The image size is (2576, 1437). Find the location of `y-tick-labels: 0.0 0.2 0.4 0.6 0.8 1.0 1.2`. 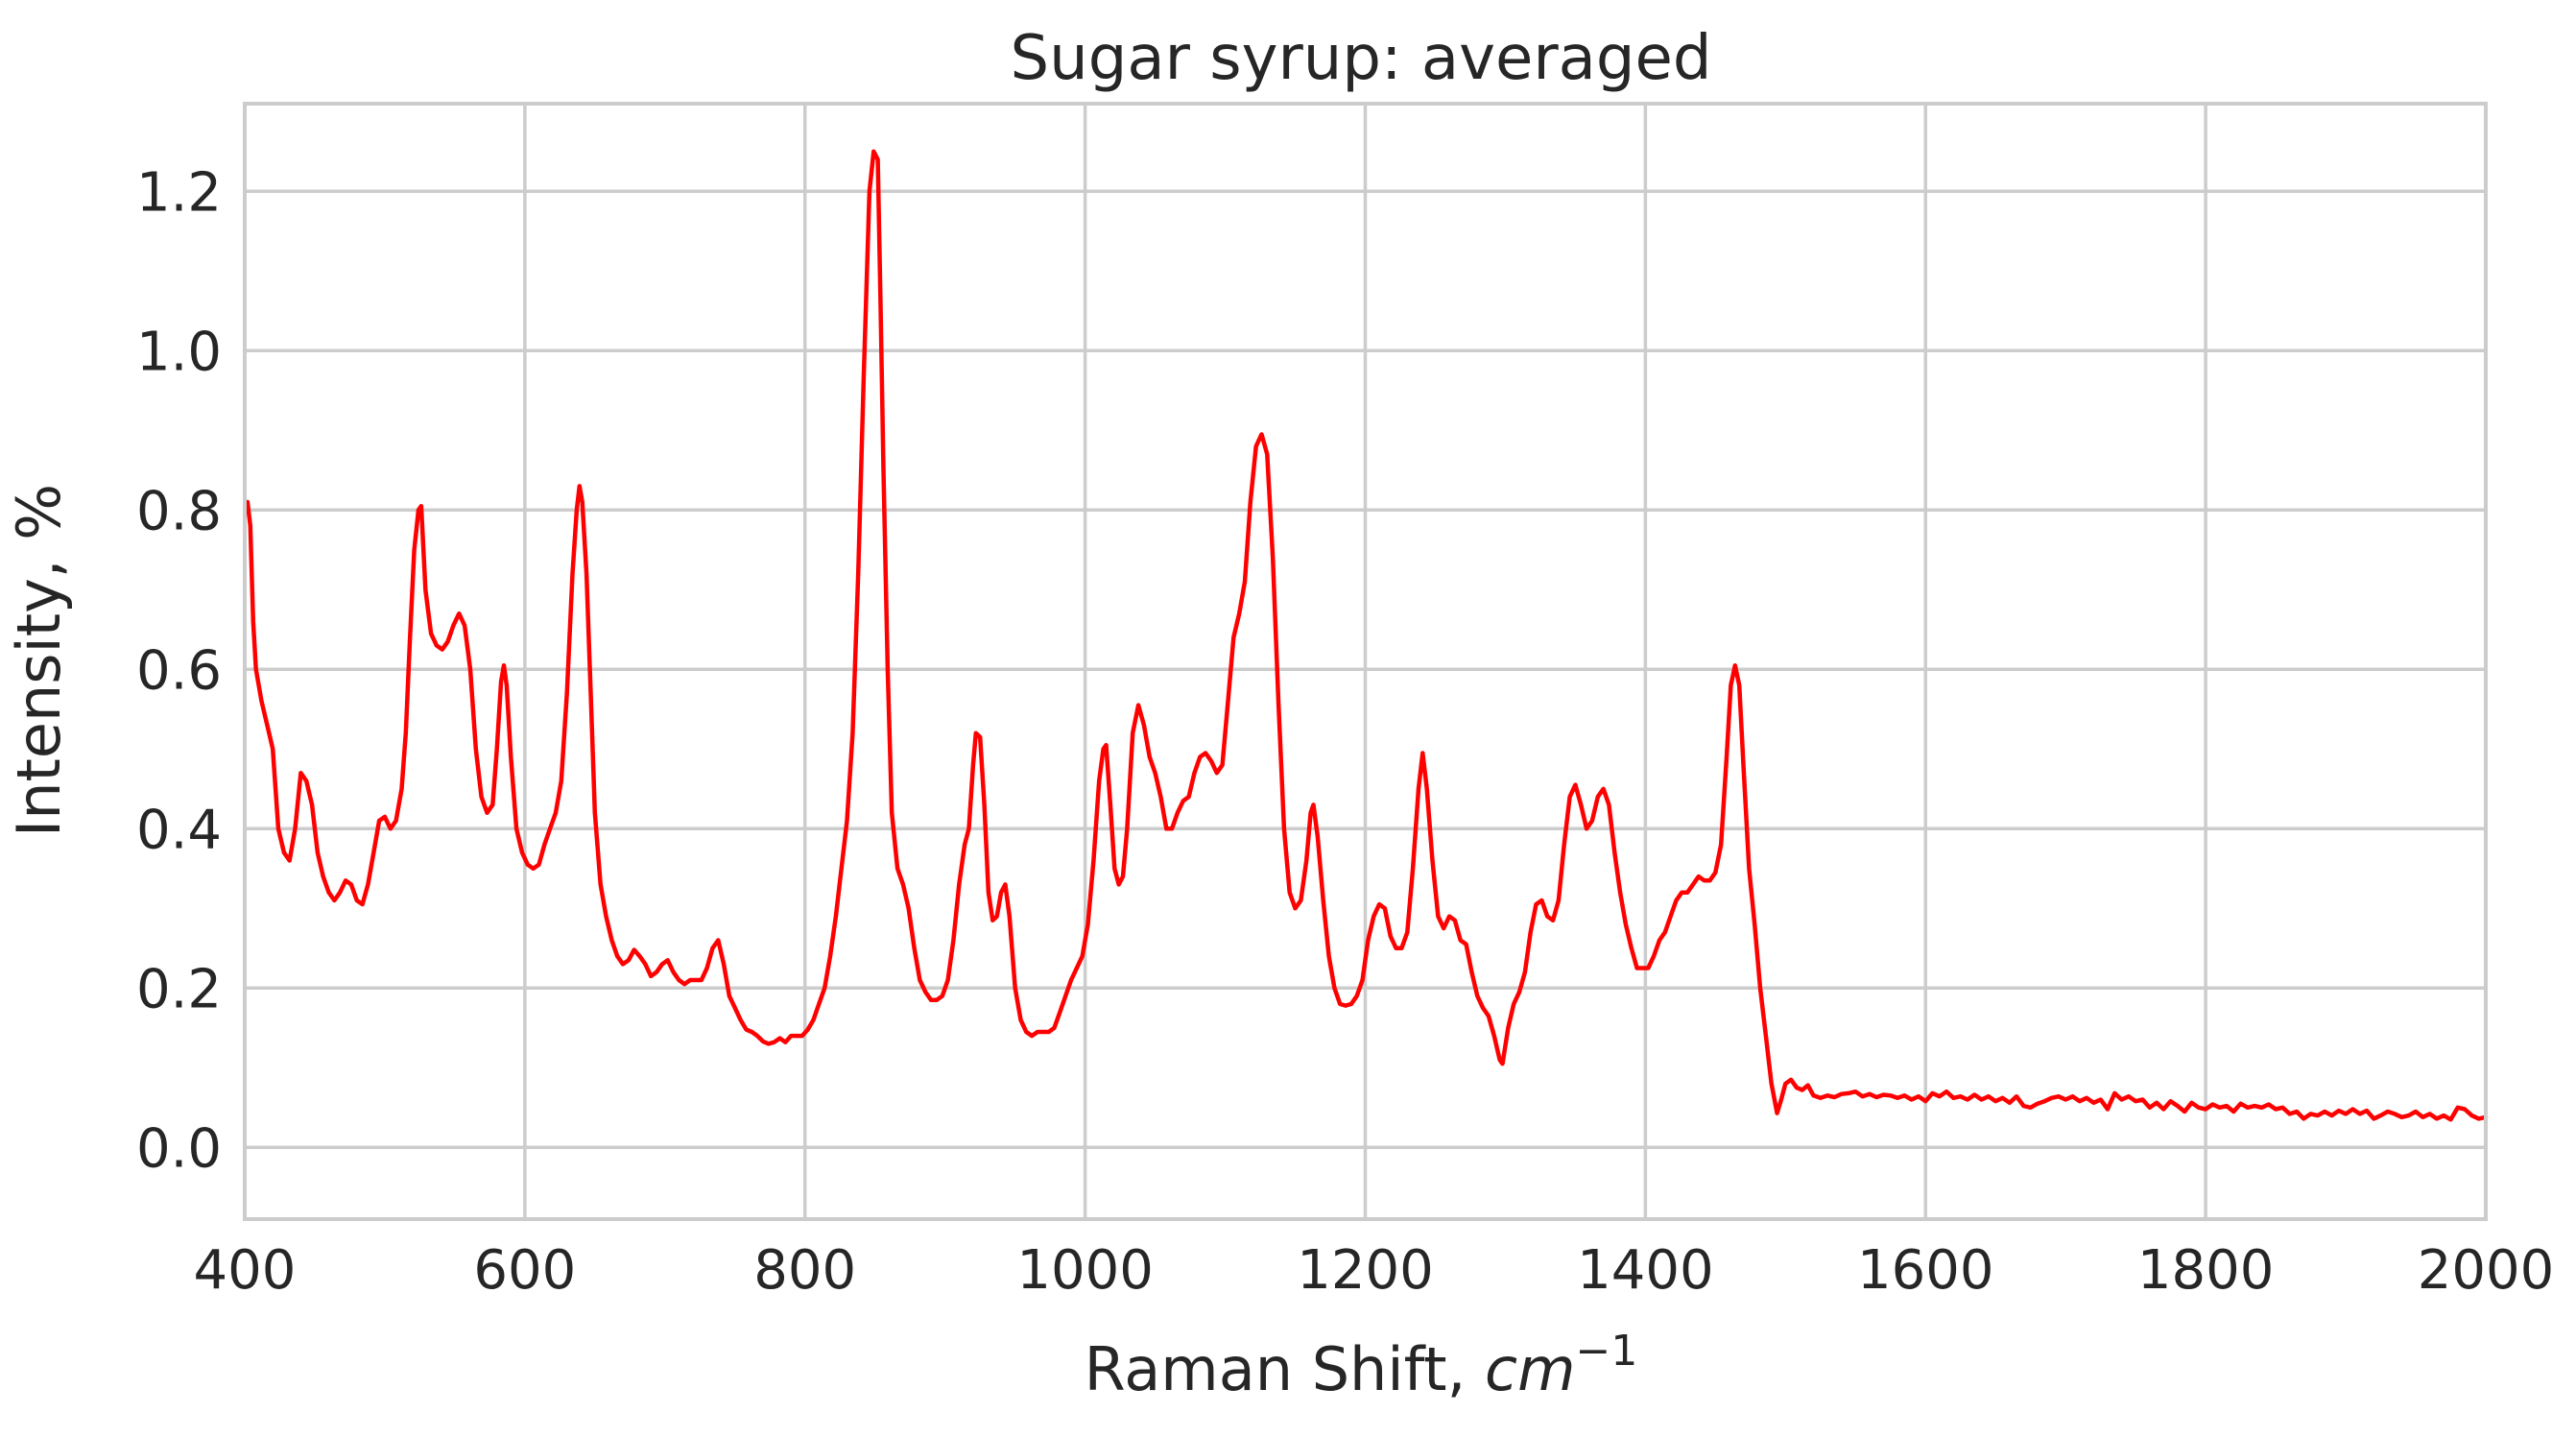

y-tick-labels: 0.0 0.2 0.4 0.6 0.8 1.0 1.2 is located at coordinates (179, 670).